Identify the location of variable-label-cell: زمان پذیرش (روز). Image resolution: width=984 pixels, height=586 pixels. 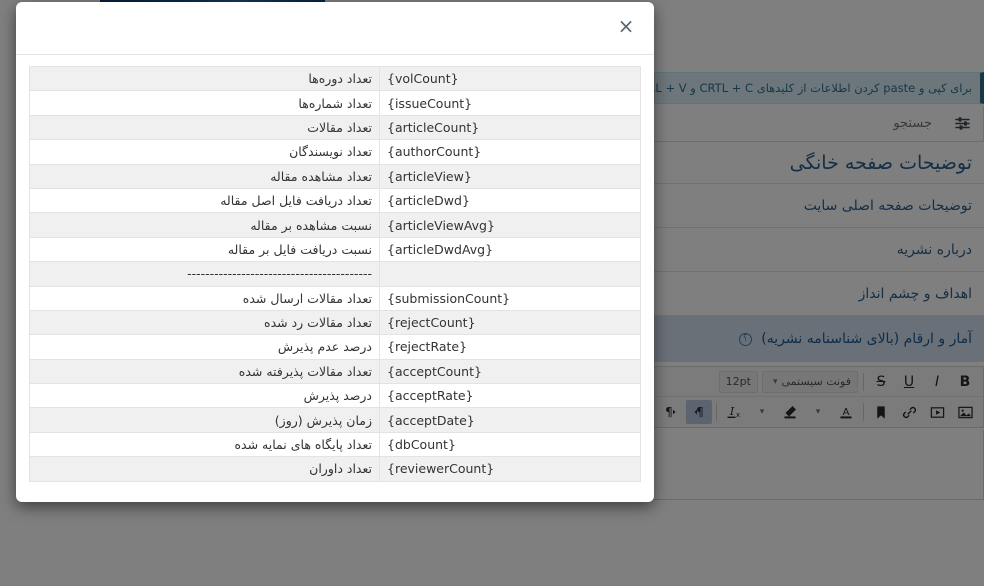
(204, 420).